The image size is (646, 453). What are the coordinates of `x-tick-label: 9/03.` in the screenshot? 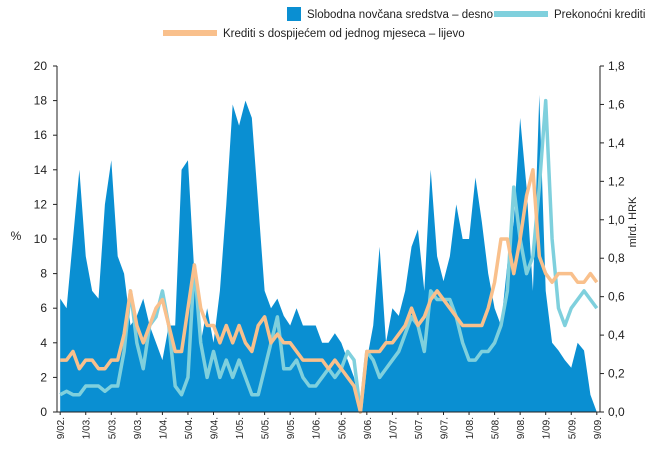 It's located at (138, 428).